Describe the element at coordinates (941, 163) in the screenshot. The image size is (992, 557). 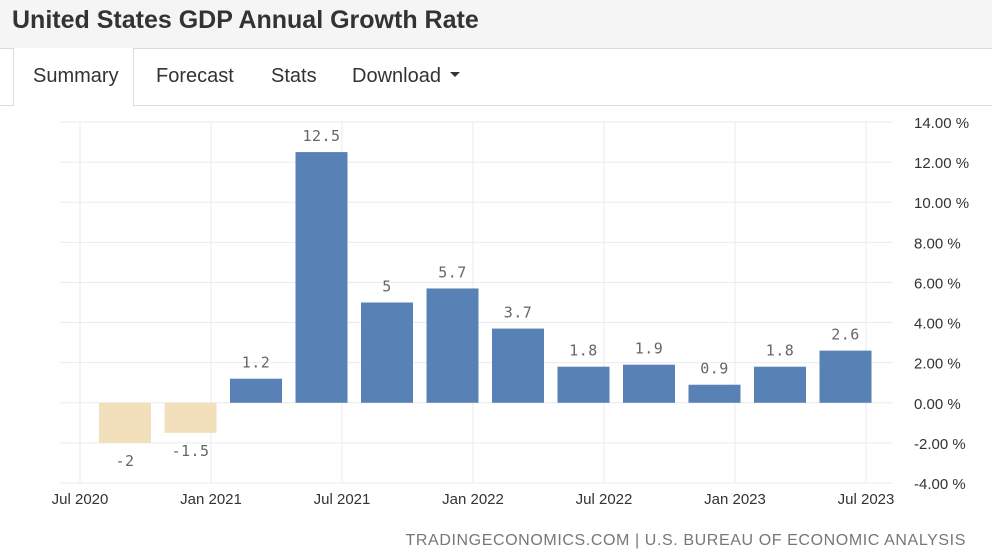
I see `y-tick-label: 12.00 %` at that location.